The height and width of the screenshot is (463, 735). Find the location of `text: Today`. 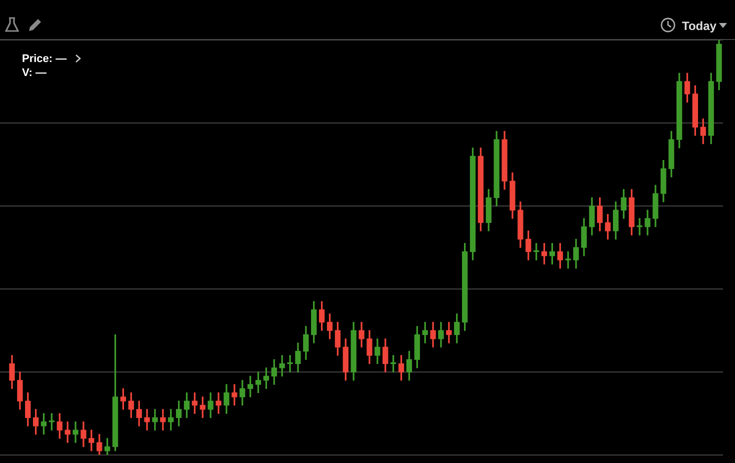

text: Today is located at coordinates (699, 26).